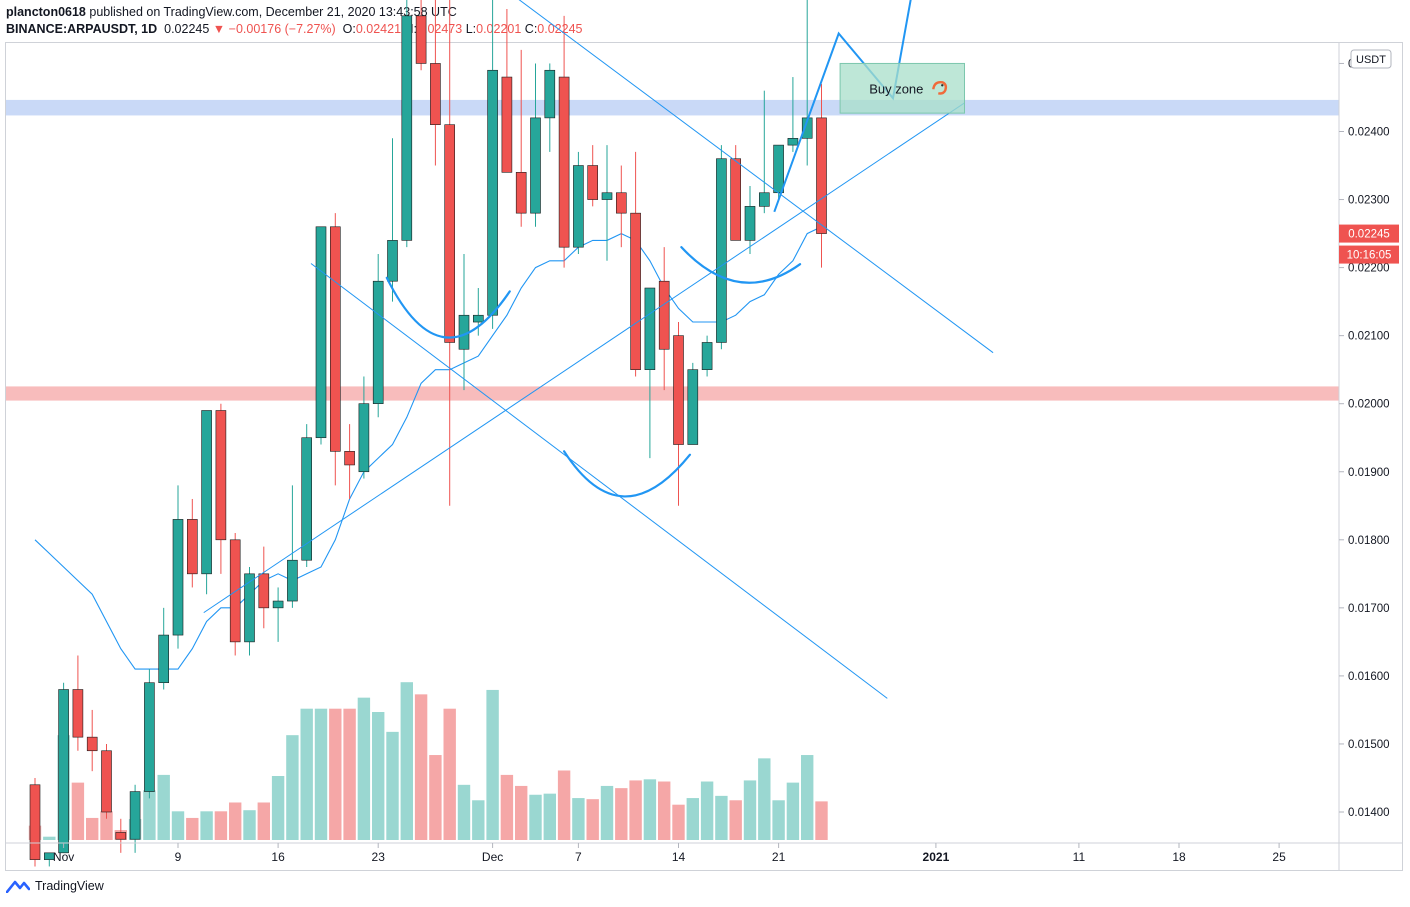  What do you see at coordinates (669, 853) in the screenshot?
I see `time-axis: Nov 9 16 23 Dec 7 14 21 2021 11 18 25` at bounding box center [669, 853].